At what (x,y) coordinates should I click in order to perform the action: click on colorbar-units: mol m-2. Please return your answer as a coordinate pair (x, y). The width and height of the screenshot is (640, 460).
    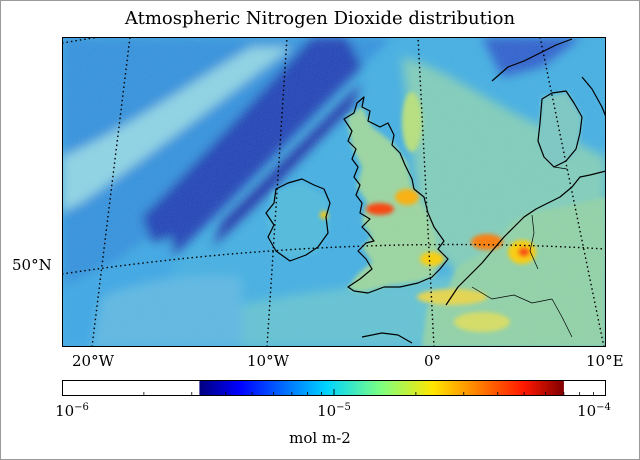
    Looking at the image, I should click on (320, 438).